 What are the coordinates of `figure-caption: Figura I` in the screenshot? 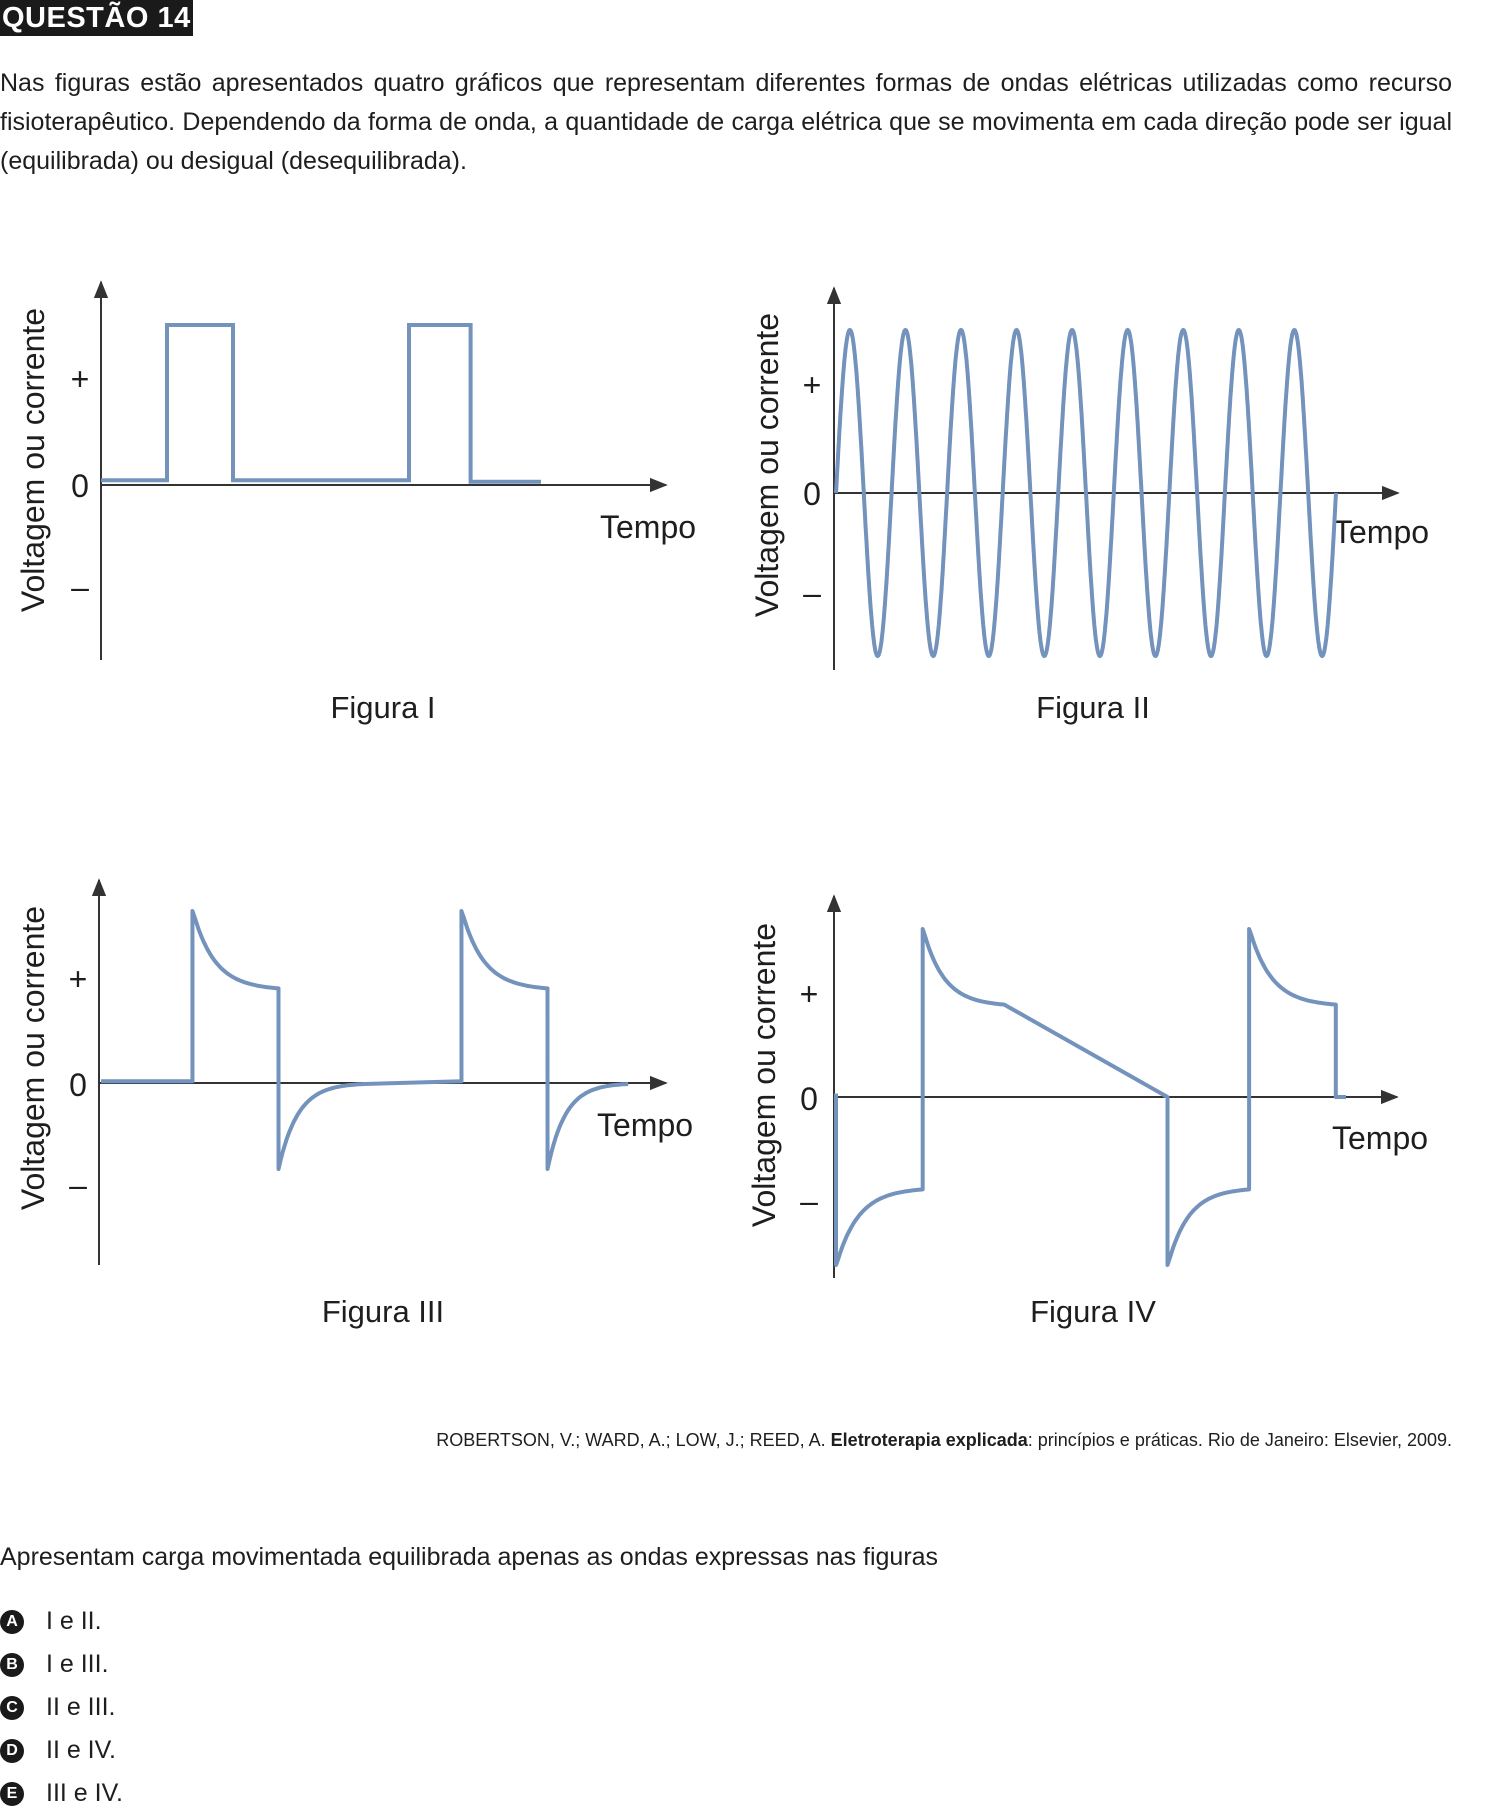 It's located at (382, 707).